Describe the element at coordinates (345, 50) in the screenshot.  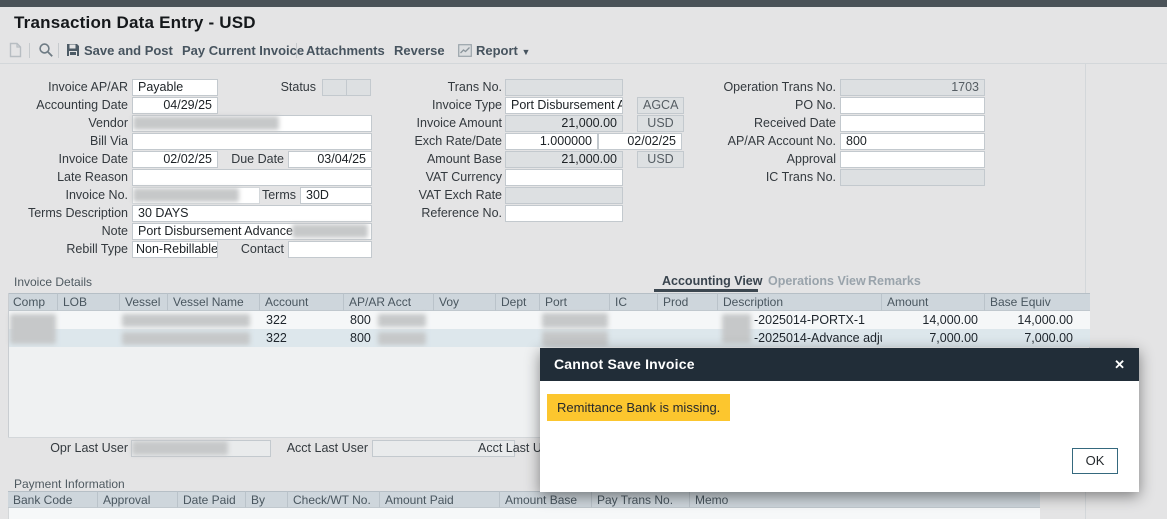
I see `attachments-button: Attachments` at that location.